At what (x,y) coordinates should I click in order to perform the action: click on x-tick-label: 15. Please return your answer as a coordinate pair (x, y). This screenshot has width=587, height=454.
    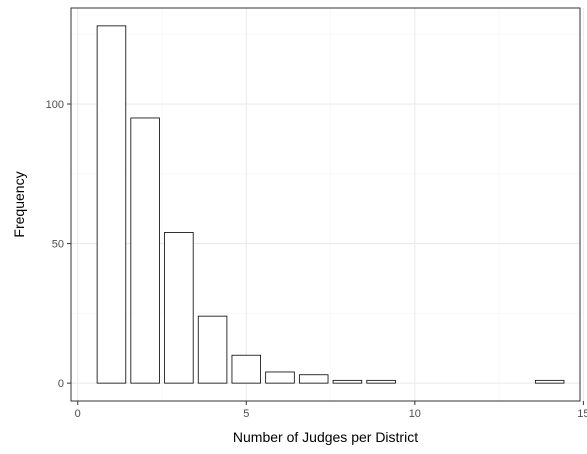
    Looking at the image, I should click on (582, 414).